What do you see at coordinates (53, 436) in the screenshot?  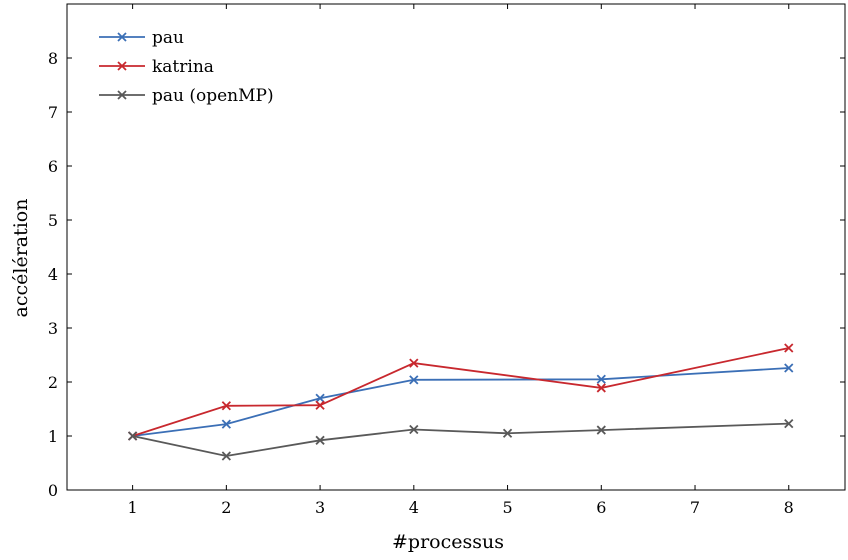 I see `y-tick-label: 1` at bounding box center [53, 436].